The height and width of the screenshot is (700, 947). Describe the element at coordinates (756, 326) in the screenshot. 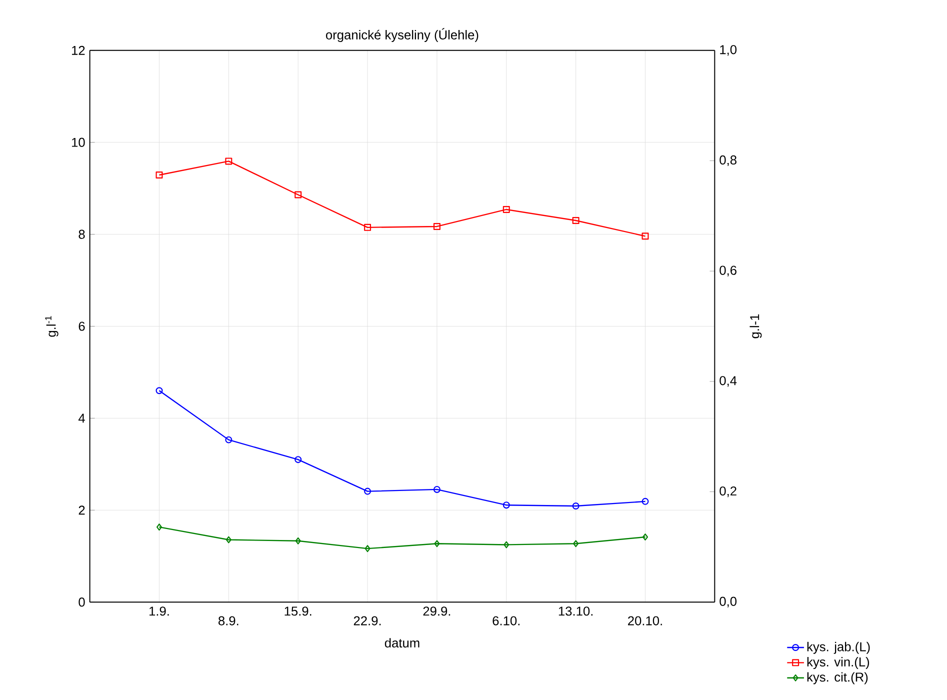

I see `y2-axis-title: g.l-1` at that location.